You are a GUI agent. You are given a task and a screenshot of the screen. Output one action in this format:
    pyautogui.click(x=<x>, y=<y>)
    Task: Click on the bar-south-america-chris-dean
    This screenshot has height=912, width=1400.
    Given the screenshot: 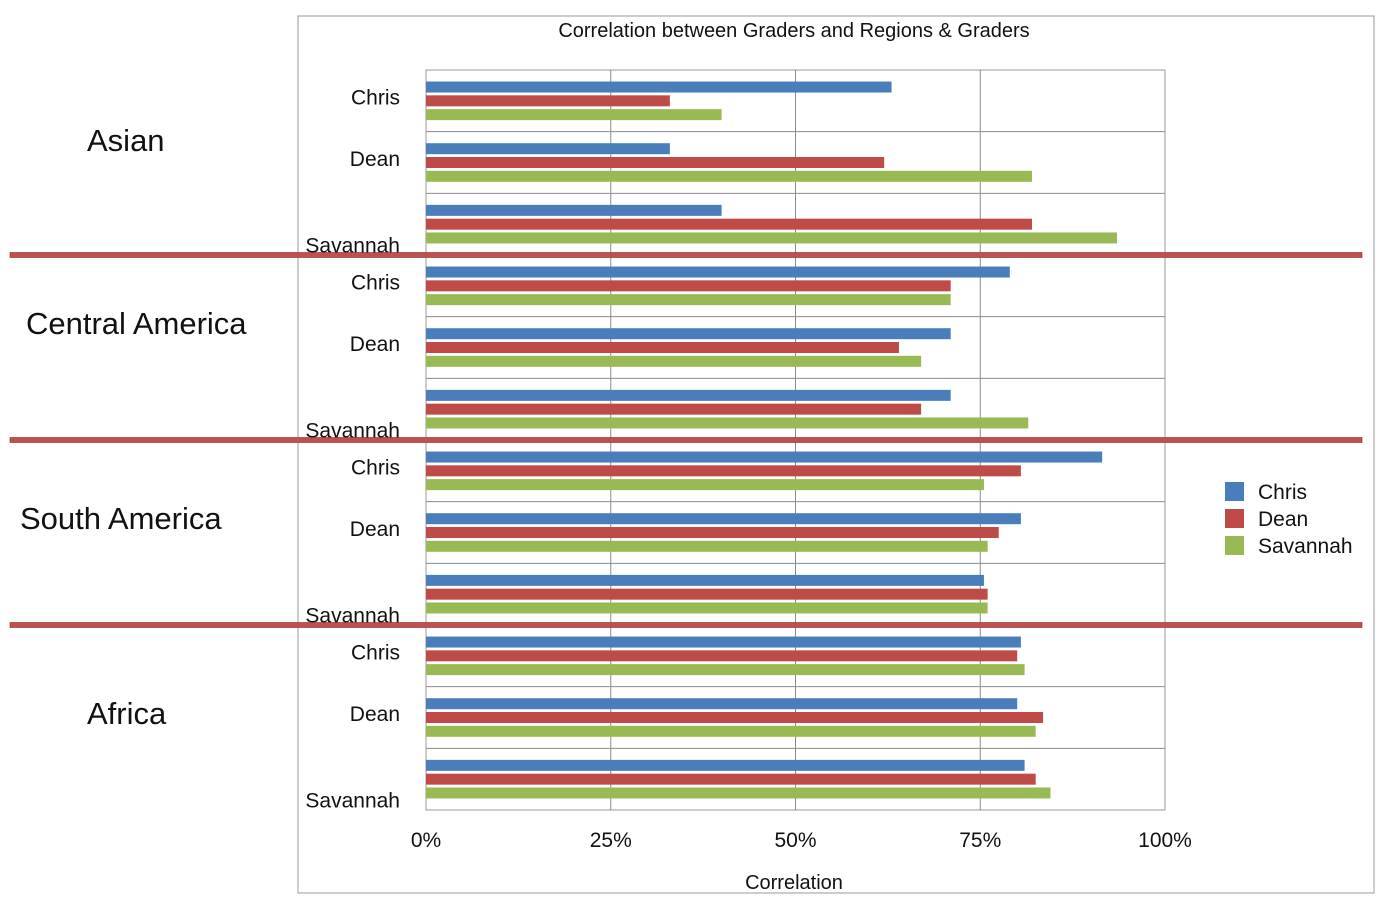 What is the action you would take?
    pyautogui.click(x=723, y=471)
    